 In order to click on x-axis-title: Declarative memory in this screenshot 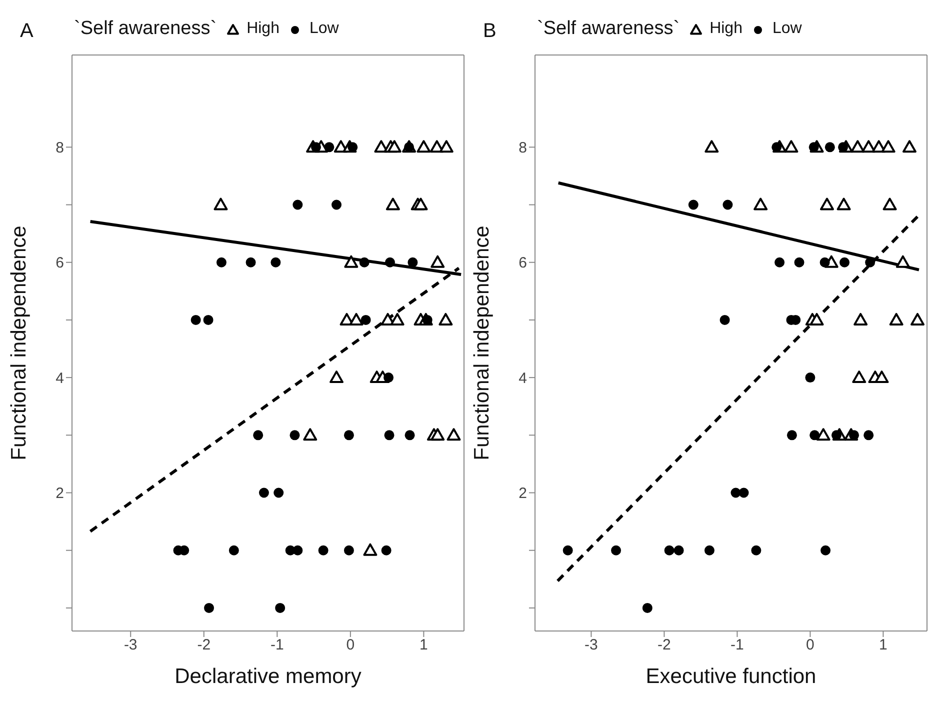, I will do `click(268, 676)`.